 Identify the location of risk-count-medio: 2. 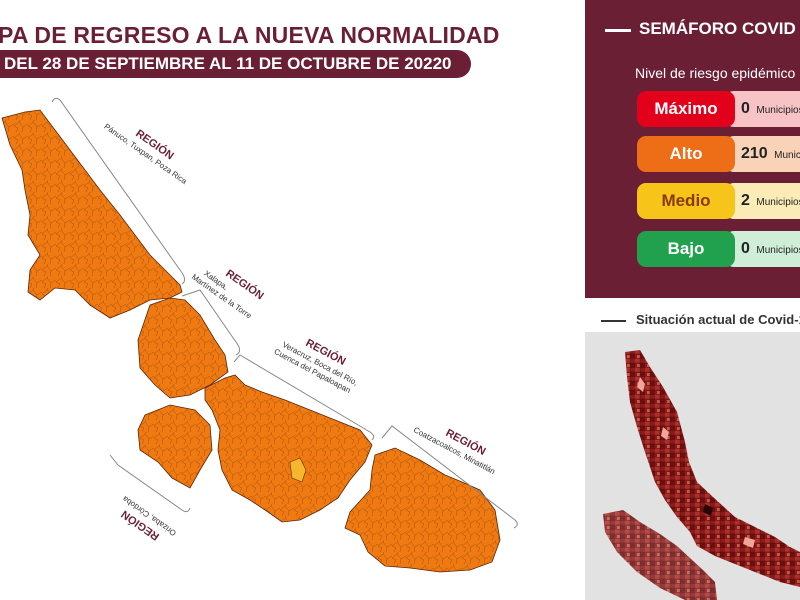
(745, 200).